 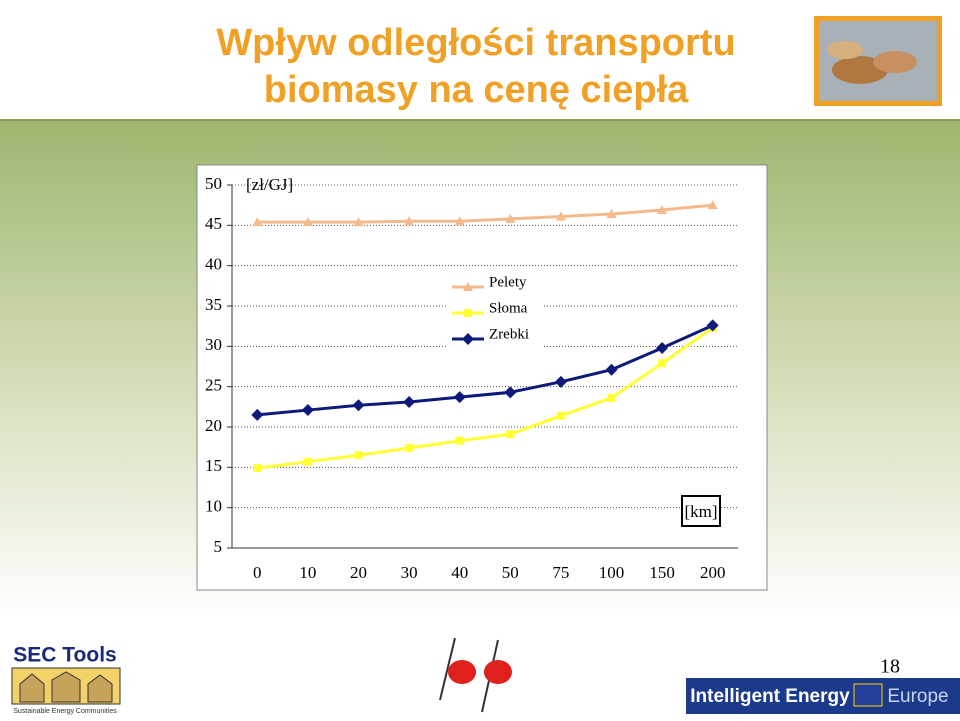 I want to click on x-tick-label: 200, so click(x=713, y=572).